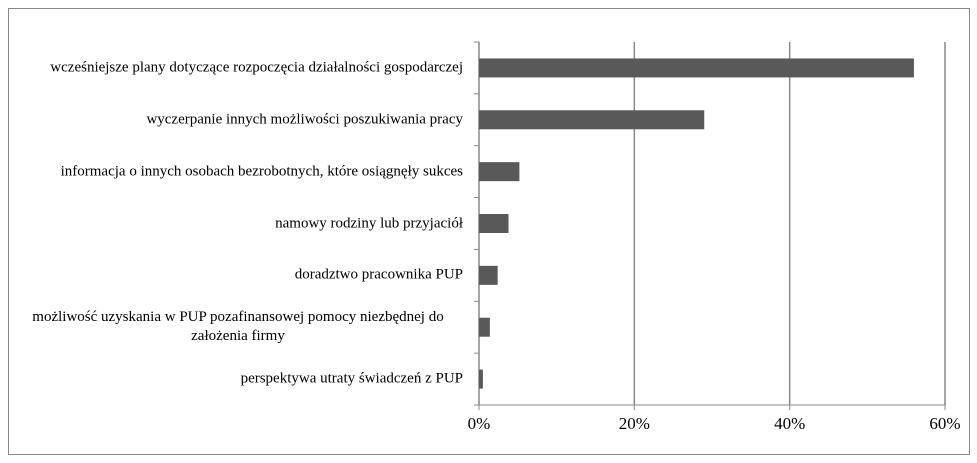  I want to click on x-tick-label: 0%, so click(479, 423).